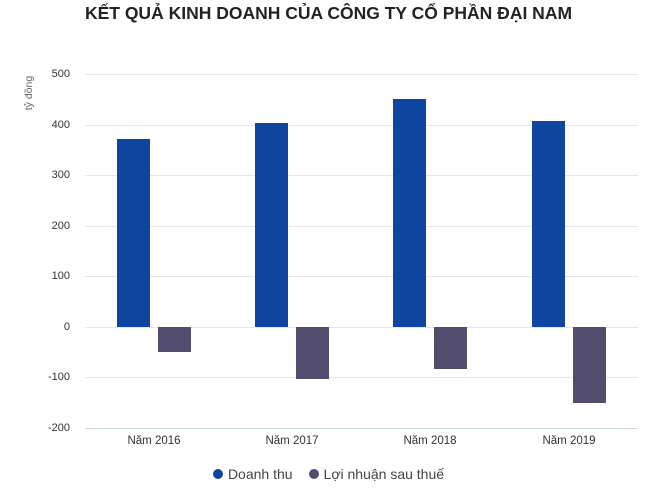 The height and width of the screenshot is (496, 657). I want to click on y-tick-label: 400, so click(60, 125).